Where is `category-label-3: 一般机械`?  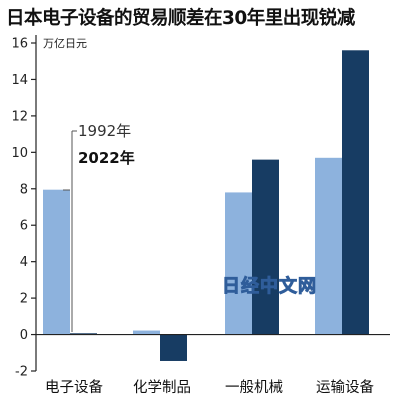
category-label-3: 一般机械 is located at coordinates (254, 387).